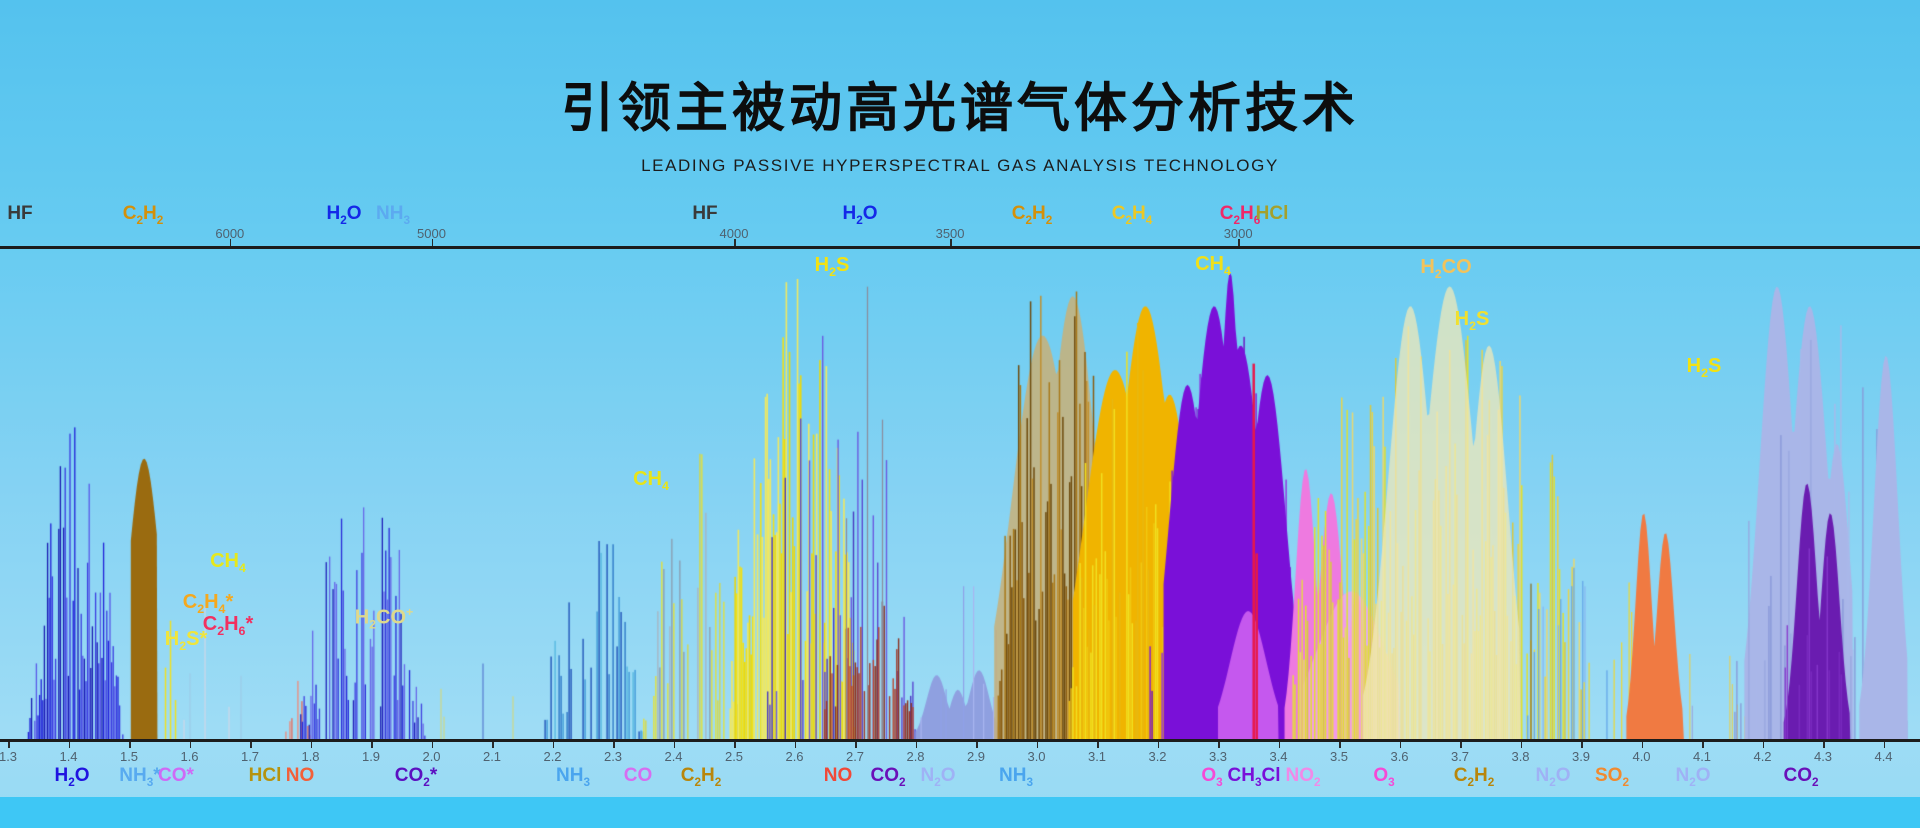 This screenshot has width=1920, height=828. Describe the element at coordinates (1132, 215) in the screenshot. I see `gas-label-c2h4: C2H4` at that location.